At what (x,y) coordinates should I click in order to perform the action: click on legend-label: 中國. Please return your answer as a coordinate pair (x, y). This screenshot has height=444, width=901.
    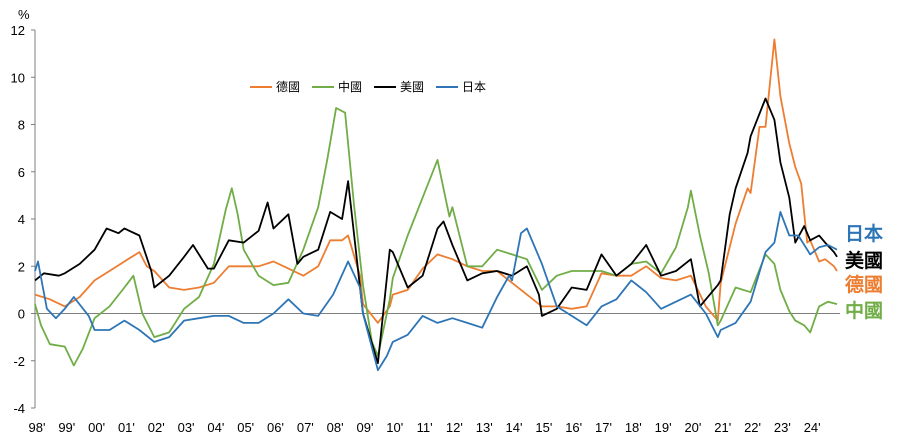
    Looking at the image, I should click on (350, 86).